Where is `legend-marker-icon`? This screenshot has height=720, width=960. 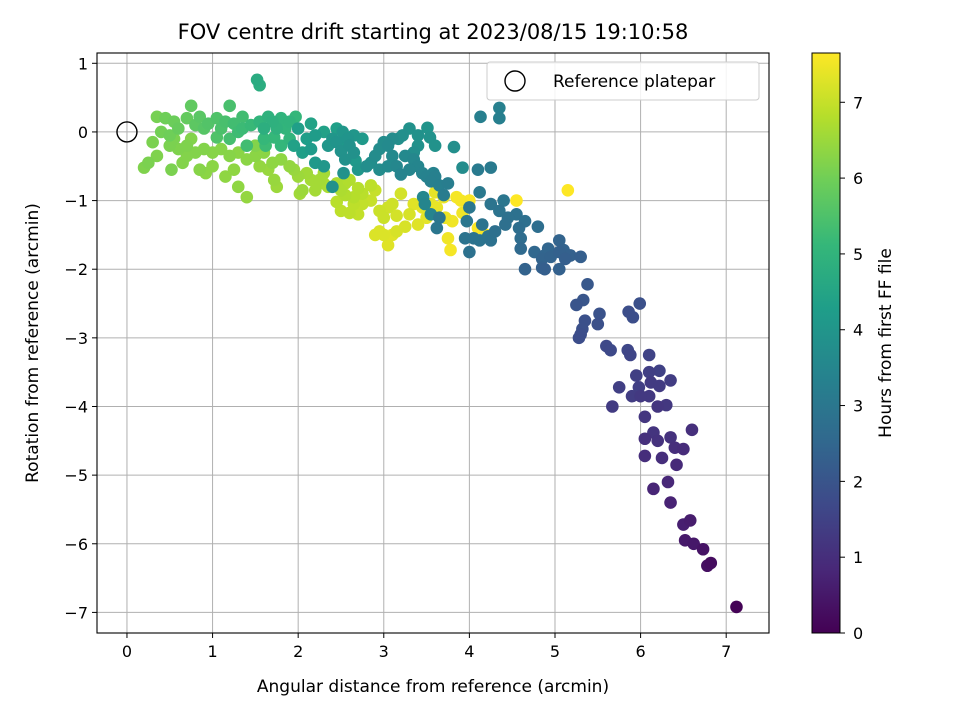
legend-marker-icon is located at coordinates (515, 81).